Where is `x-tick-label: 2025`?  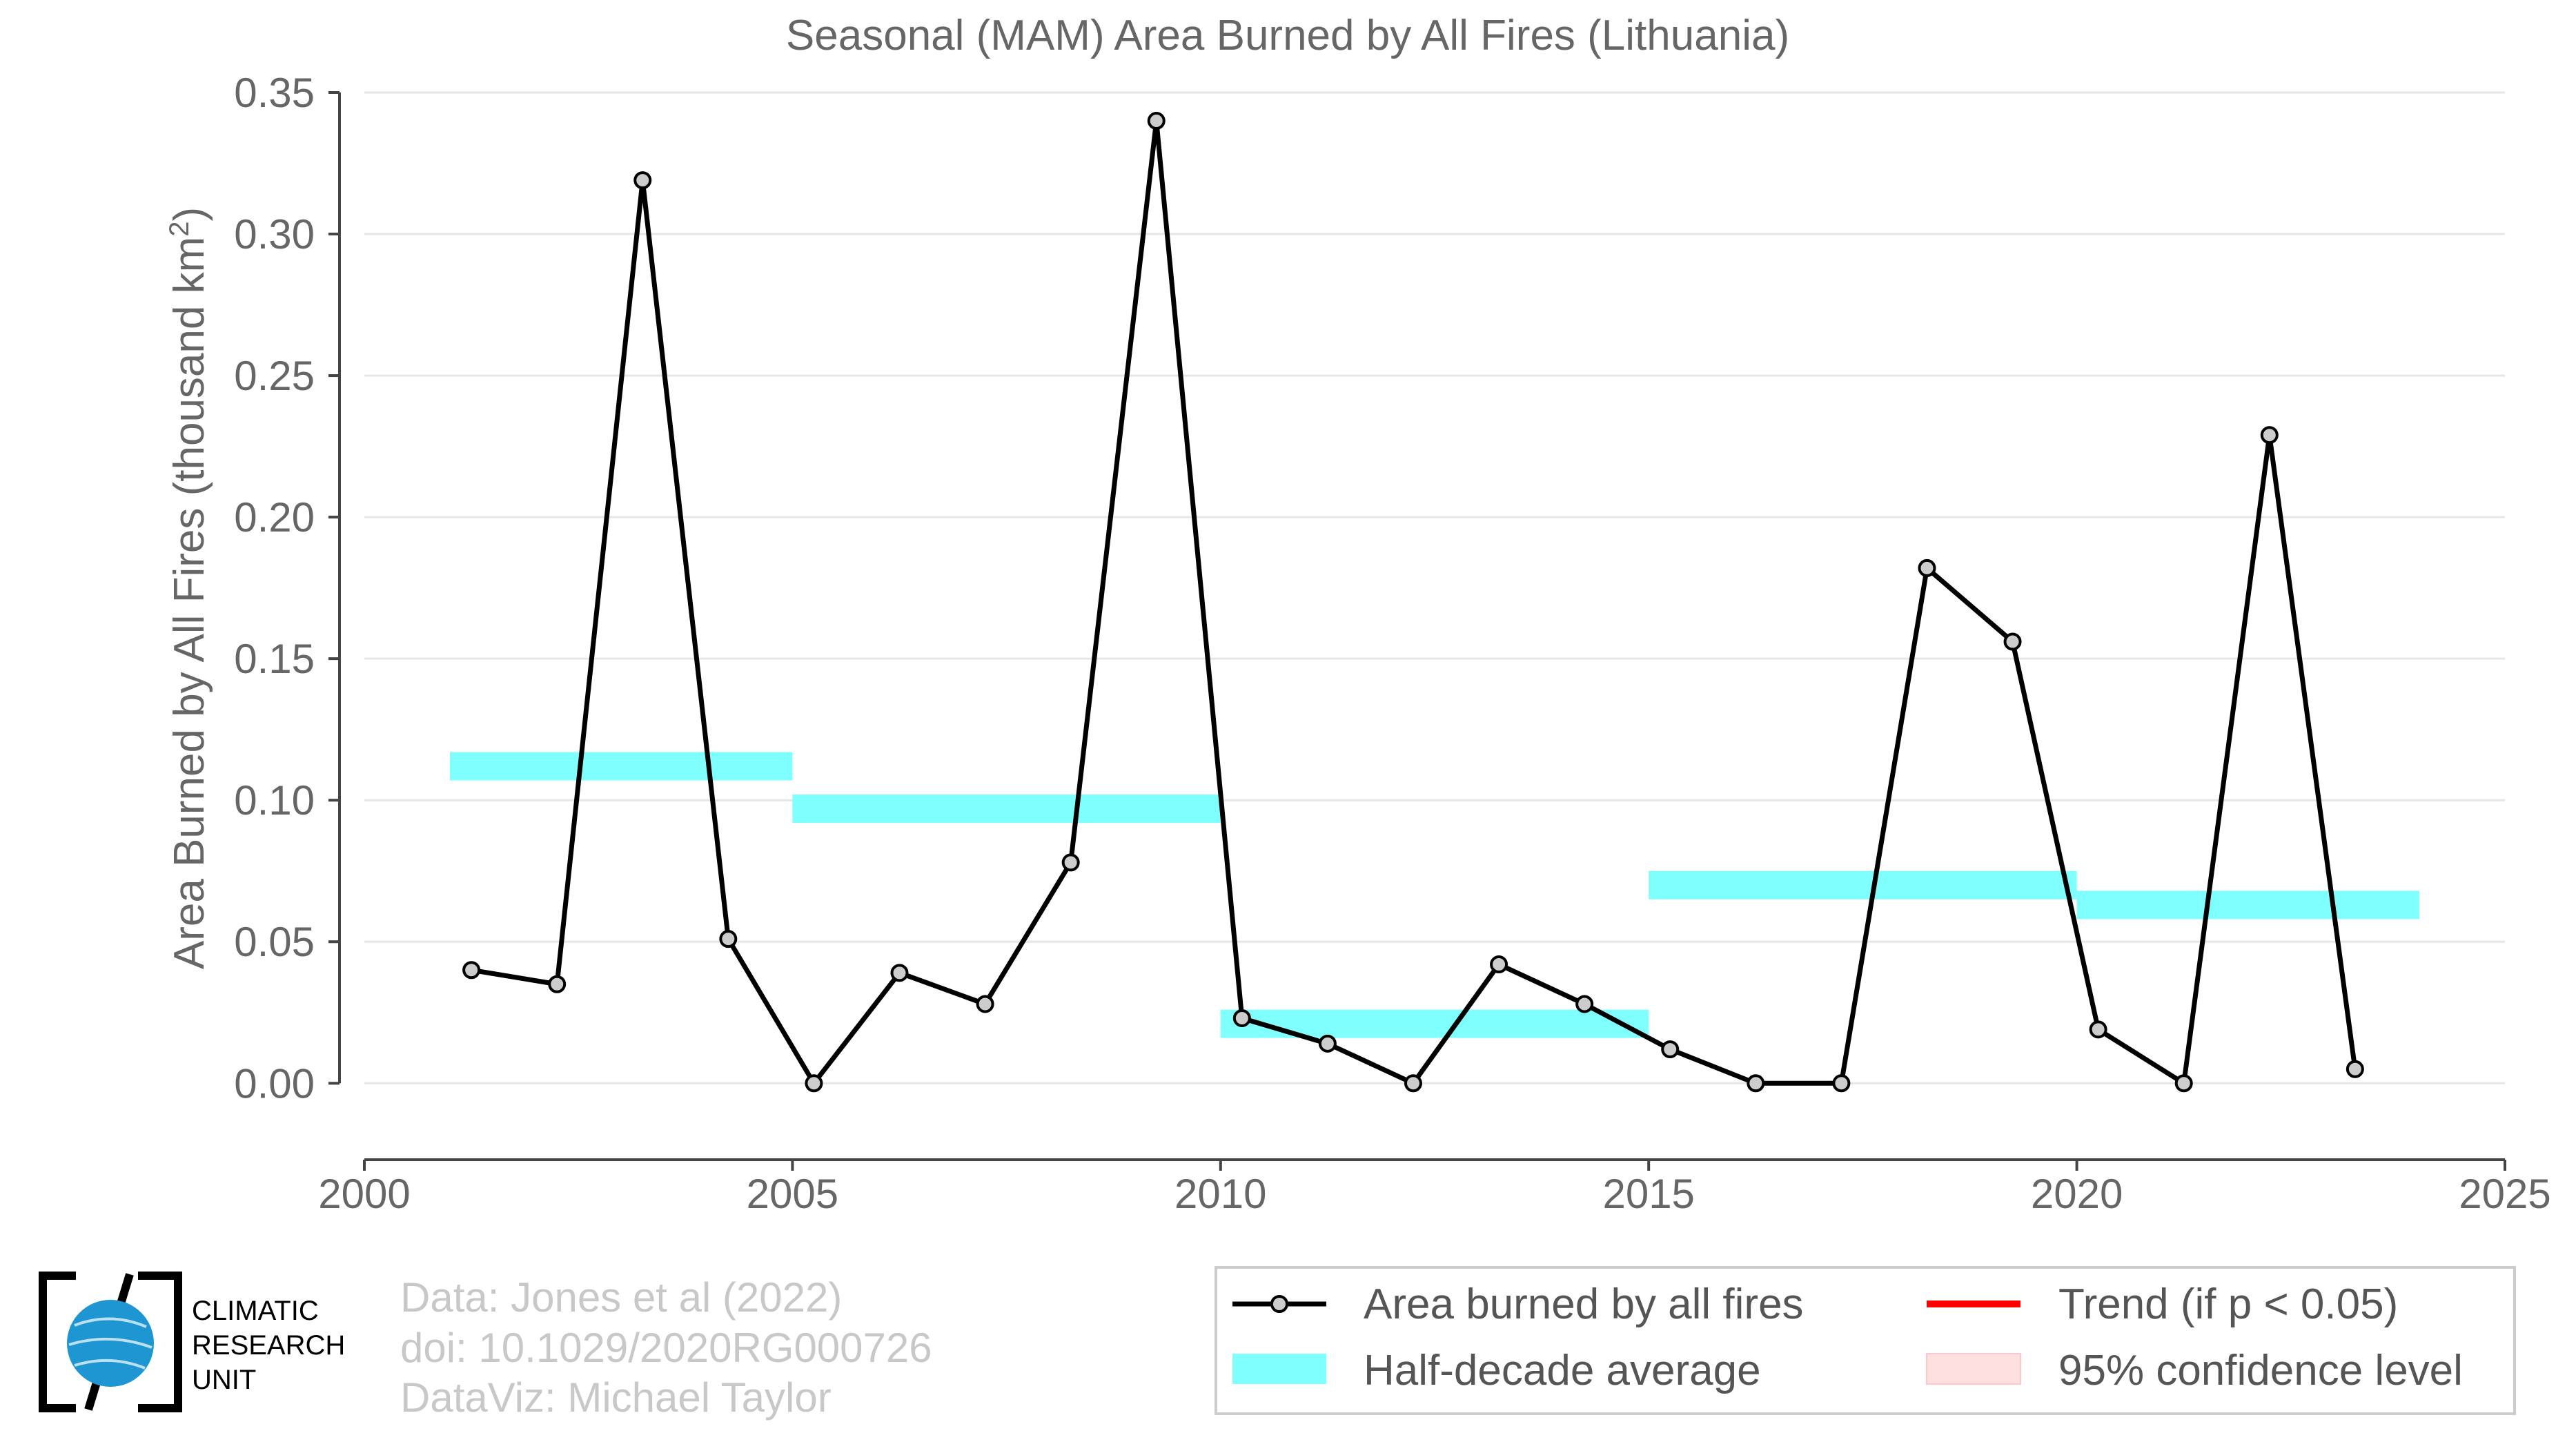
x-tick-label: 2025 is located at coordinates (2504, 1194).